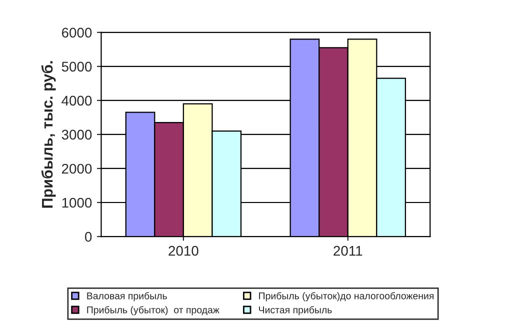 The width and height of the screenshot is (506, 324). Describe the element at coordinates (183, 251) in the screenshot. I see `x-tick-label: 2010` at that location.